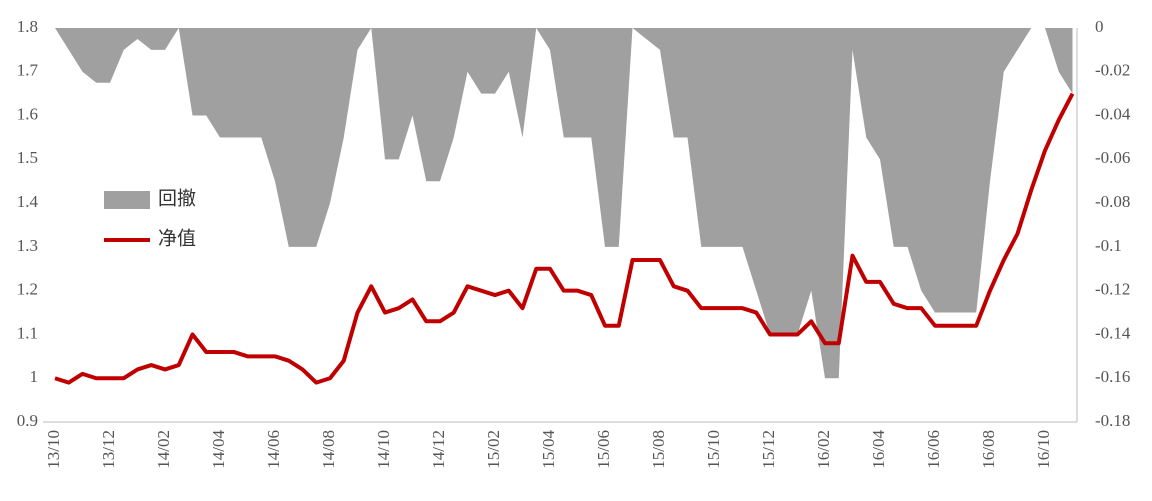 The width and height of the screenshot is (1152, 501). What do you see at coordinates (328, 449) in the screenshot?
I see `x-tick-label: 14/08` at bounding box center [328, 449].